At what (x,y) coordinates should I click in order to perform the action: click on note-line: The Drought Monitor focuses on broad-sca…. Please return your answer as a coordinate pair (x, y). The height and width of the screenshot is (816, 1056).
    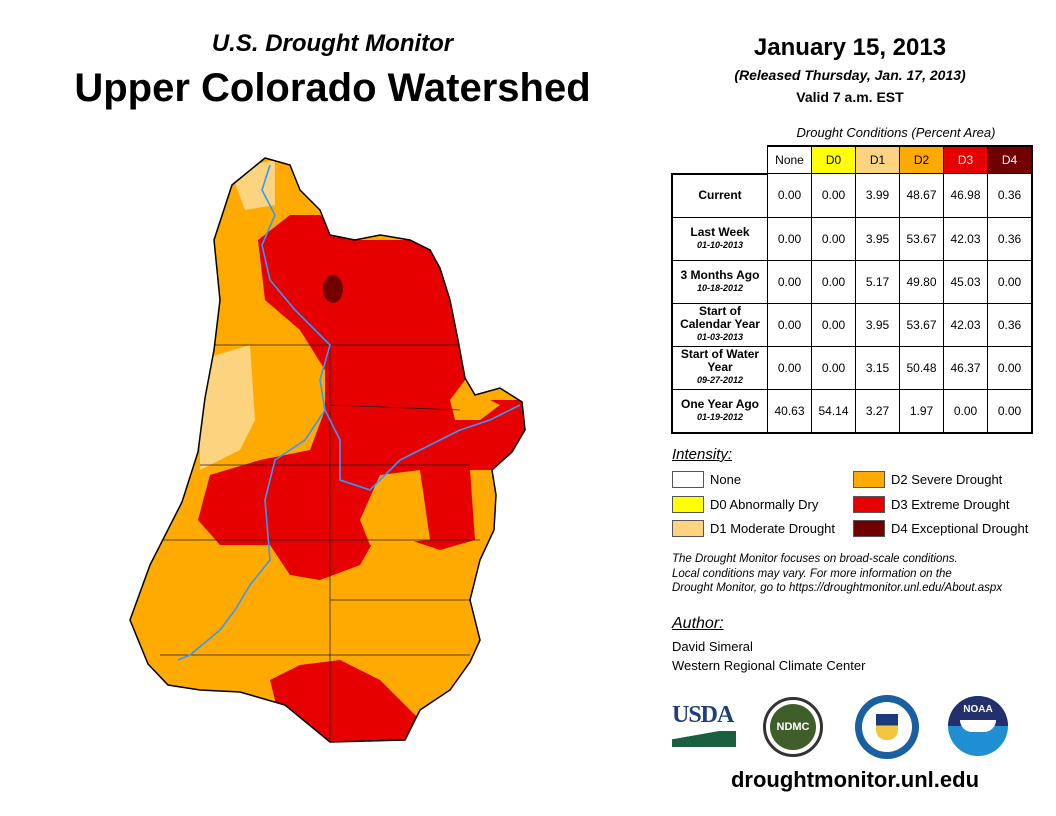
    Looking at the image, I should click on (815, 559).